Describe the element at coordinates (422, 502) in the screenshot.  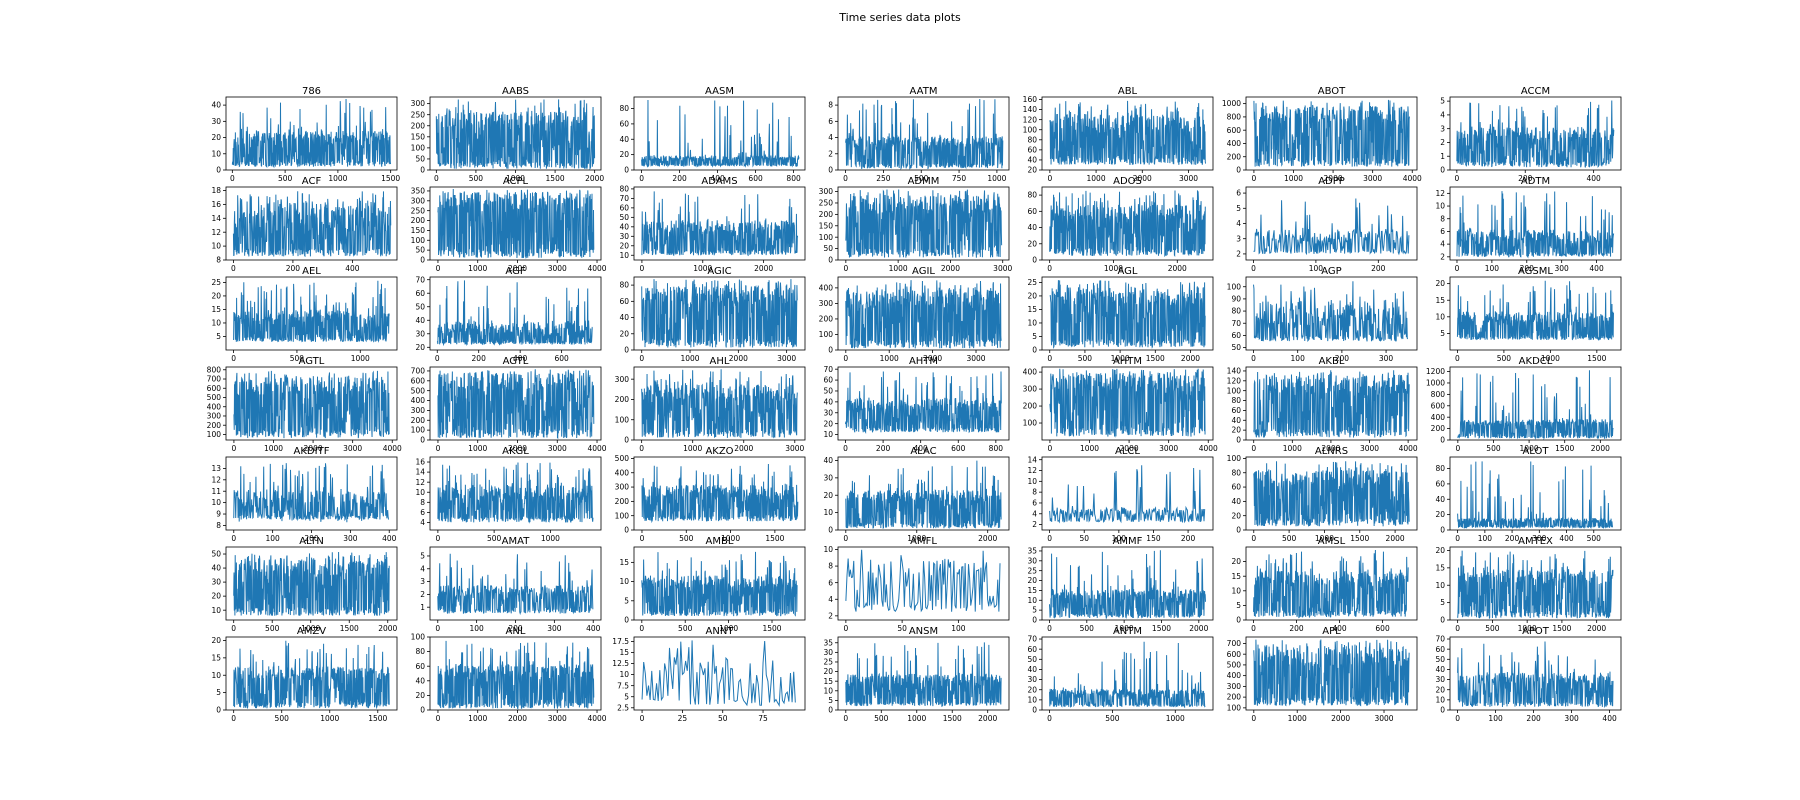
I see `y-tick-label: 8` at that location.